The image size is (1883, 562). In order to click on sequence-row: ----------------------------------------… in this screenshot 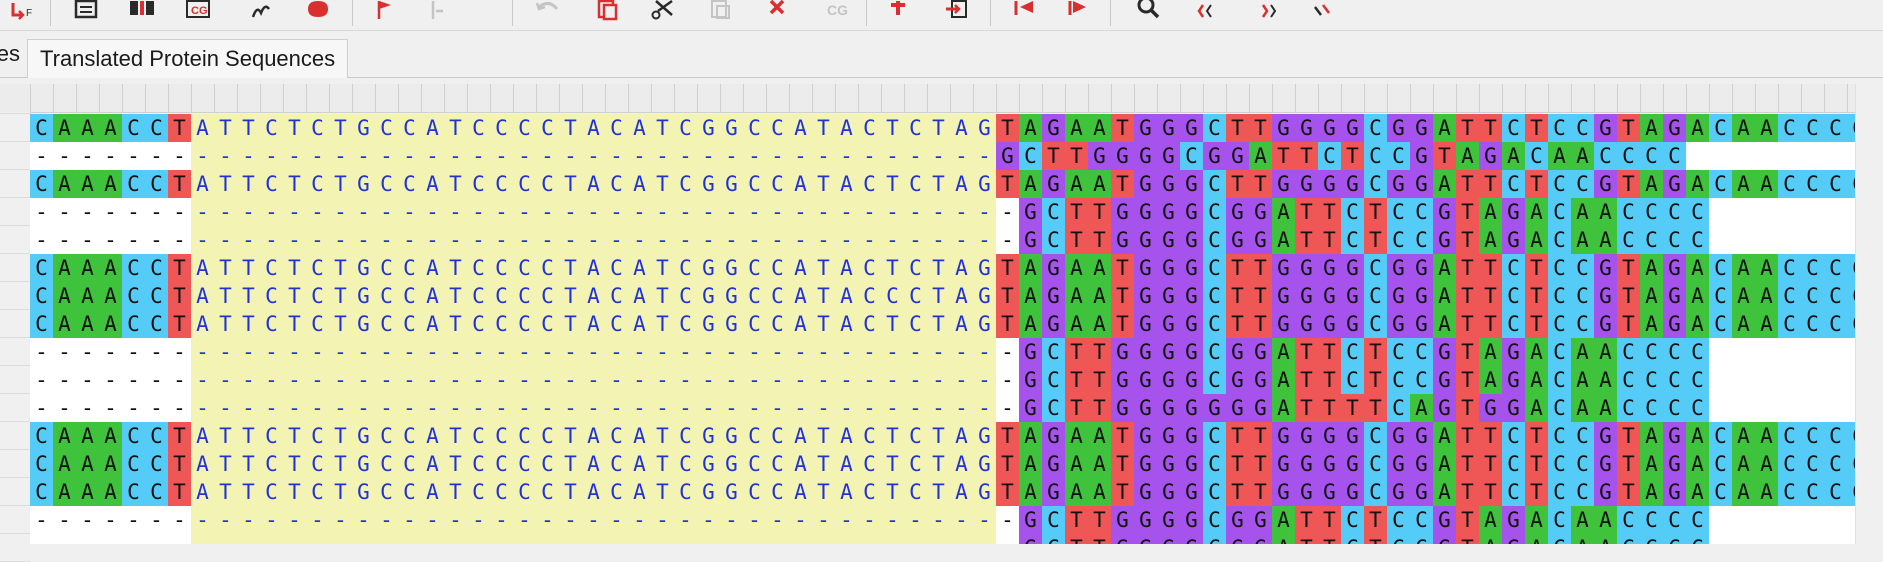, I will do `click(869, 380)`.